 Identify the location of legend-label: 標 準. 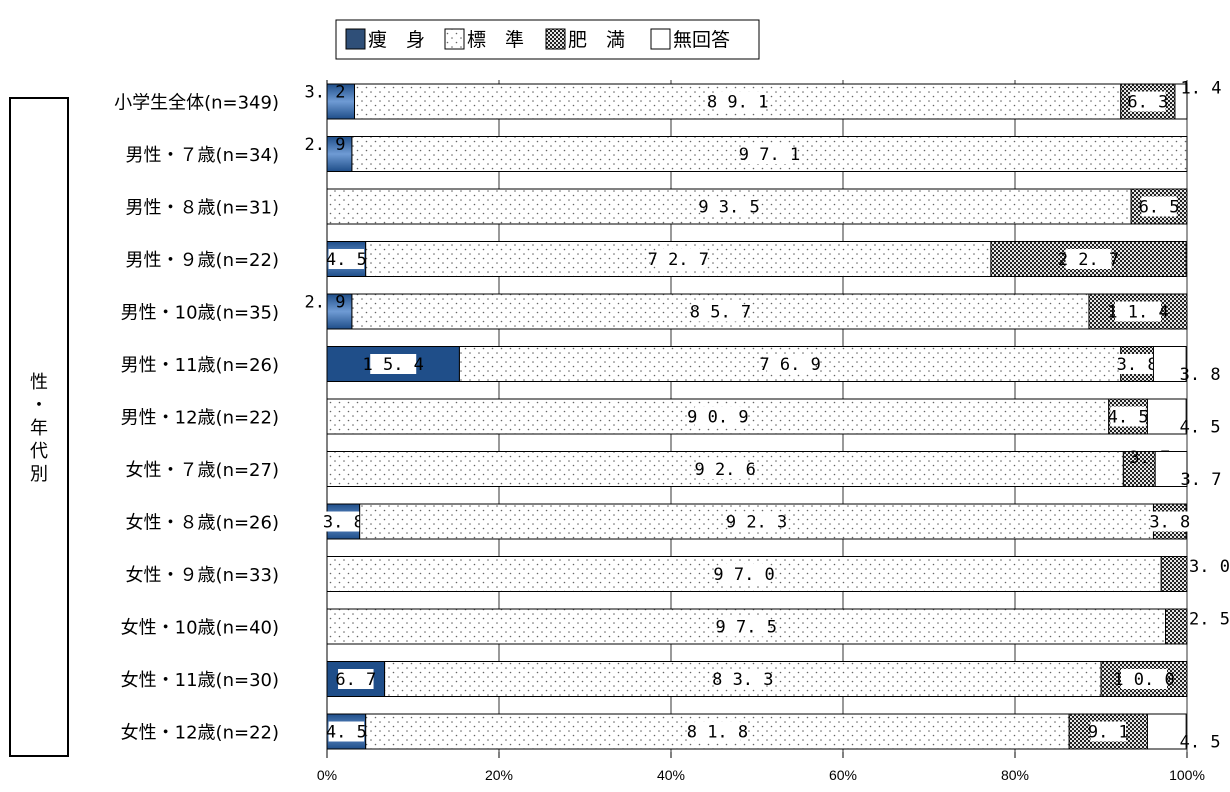
(495, 40).